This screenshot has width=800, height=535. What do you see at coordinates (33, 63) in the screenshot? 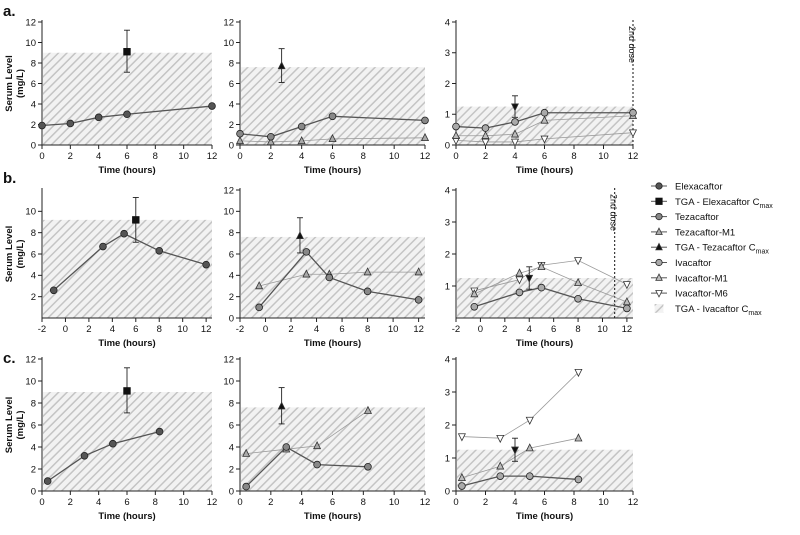
I see `y-tick-label: 8` at bounding box center [33, 63].